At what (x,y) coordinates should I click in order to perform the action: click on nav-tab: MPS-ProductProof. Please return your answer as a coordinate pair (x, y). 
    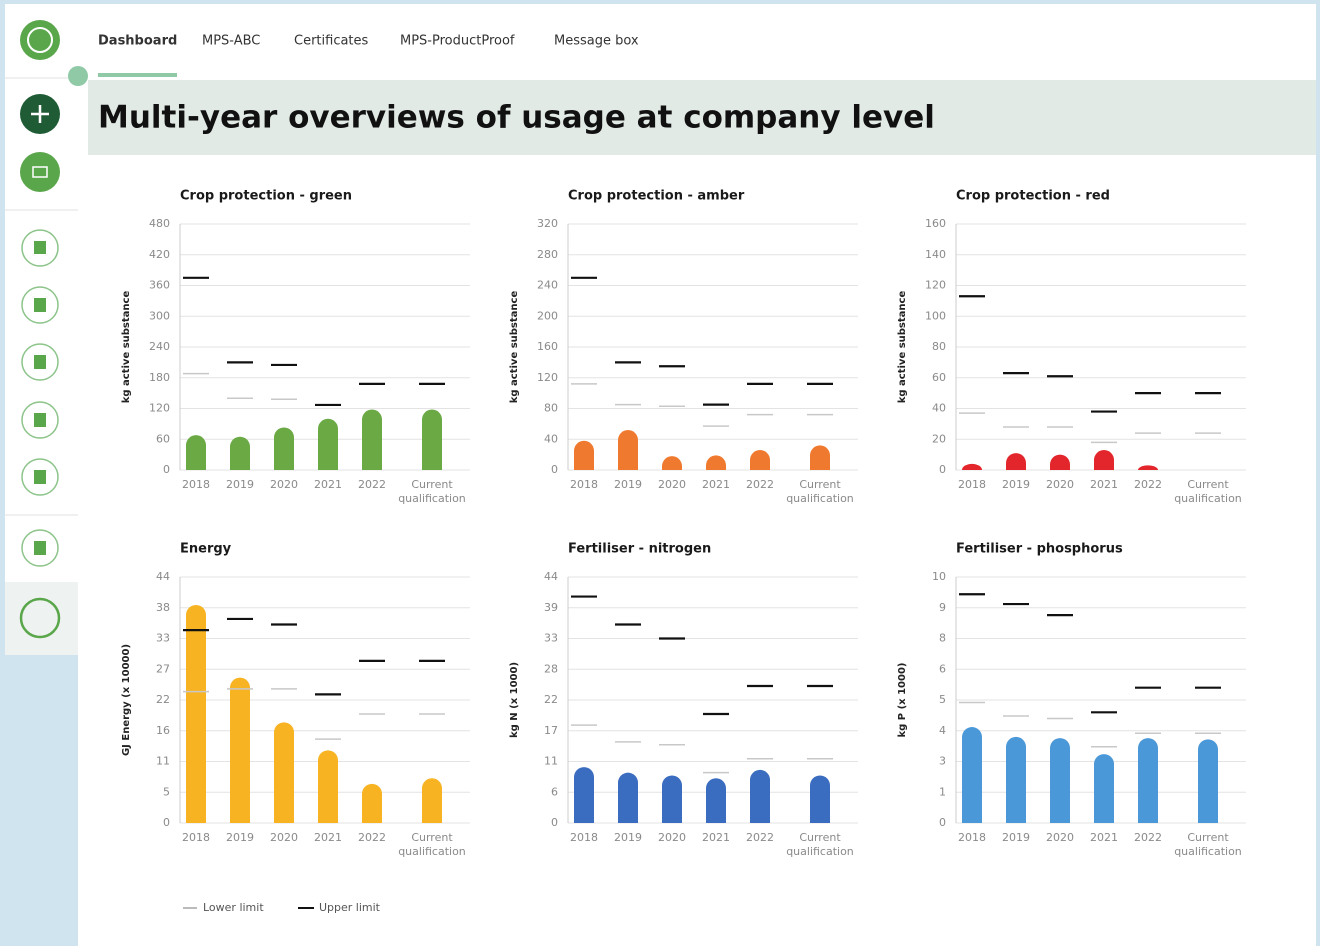
    Looking at the image, I should click on (457, 41).